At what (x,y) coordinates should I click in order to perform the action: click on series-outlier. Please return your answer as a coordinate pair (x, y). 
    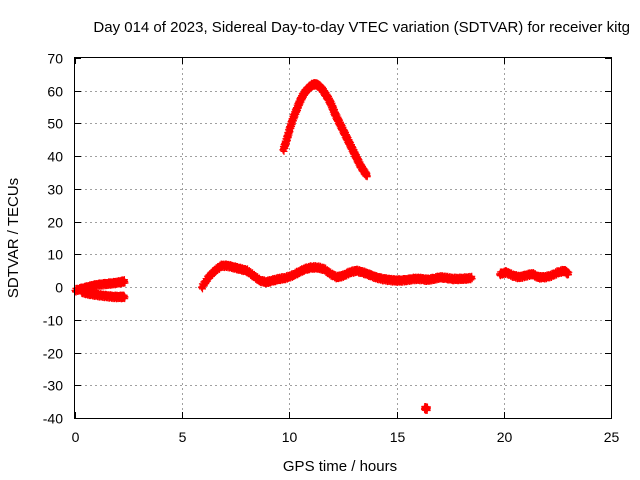
    Looking at the image, I should click on (425, 408).